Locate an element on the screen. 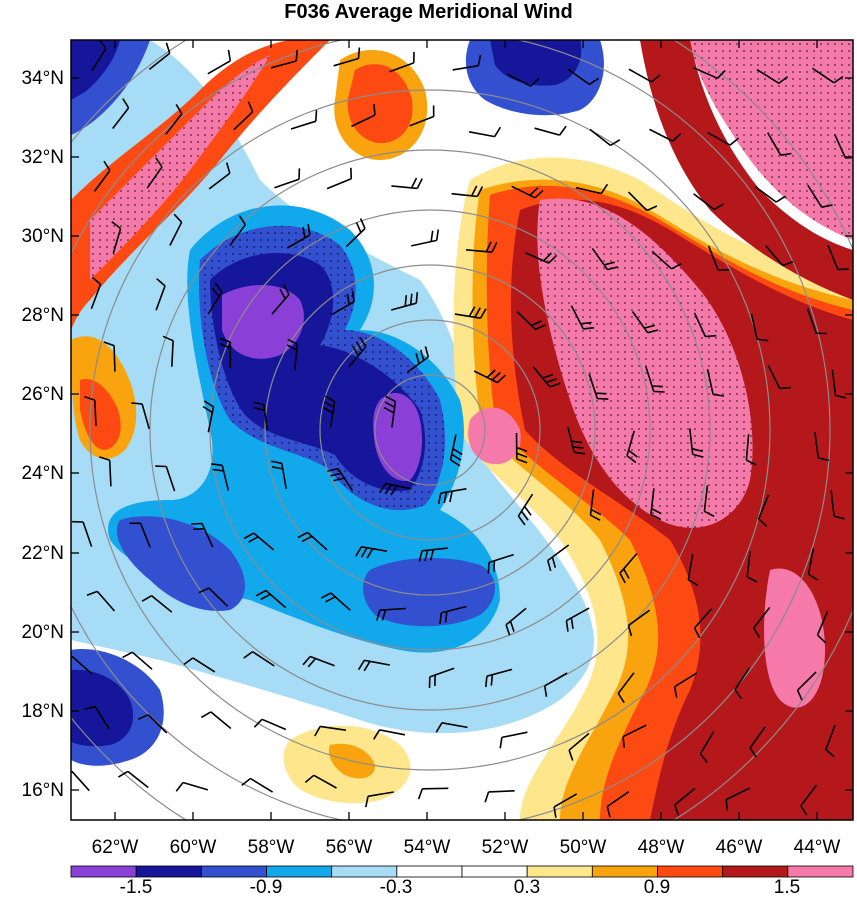 This screenshot has width=857, height=900. lon-label-54w: 54°W is located at coordinates (427, 847).